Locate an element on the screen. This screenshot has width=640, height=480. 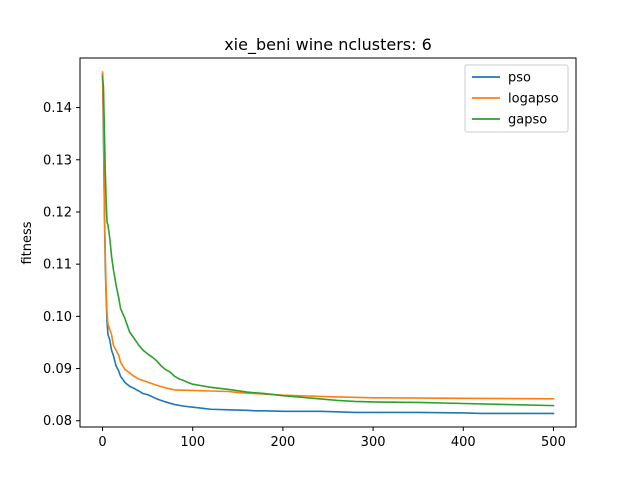
y-tick-label: 0.09 is located at coordinates (57, 369).